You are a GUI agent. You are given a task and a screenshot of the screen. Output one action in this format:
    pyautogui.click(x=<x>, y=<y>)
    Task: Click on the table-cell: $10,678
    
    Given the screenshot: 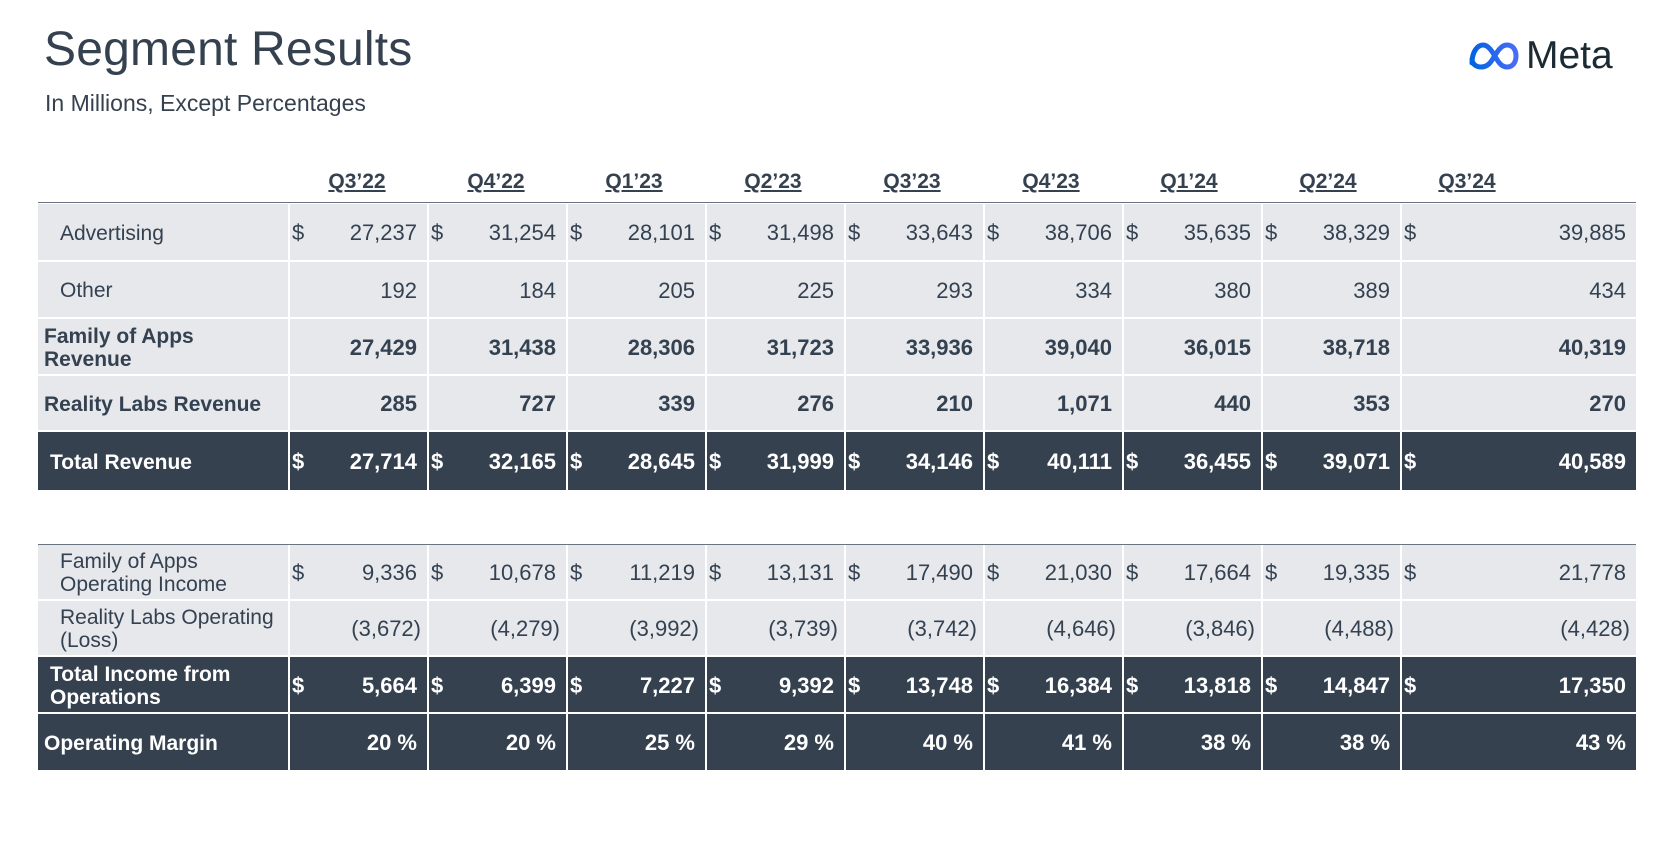 What is the action you would take?
    pyautogui.click(x=496, y=572)
    